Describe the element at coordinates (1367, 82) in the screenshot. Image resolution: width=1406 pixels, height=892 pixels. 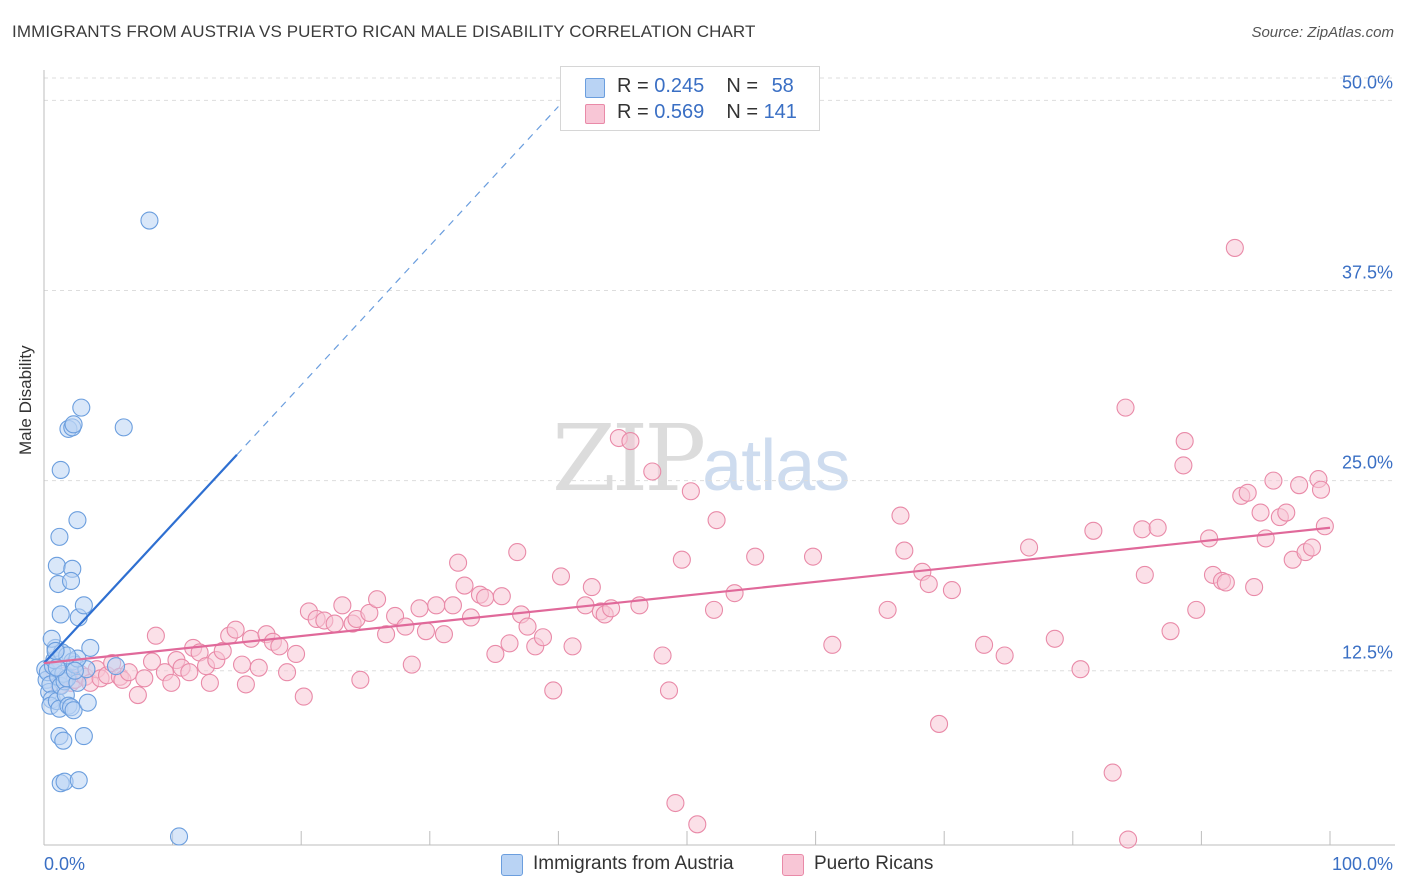
I see `y-tick-label: 50.0%` at that location.